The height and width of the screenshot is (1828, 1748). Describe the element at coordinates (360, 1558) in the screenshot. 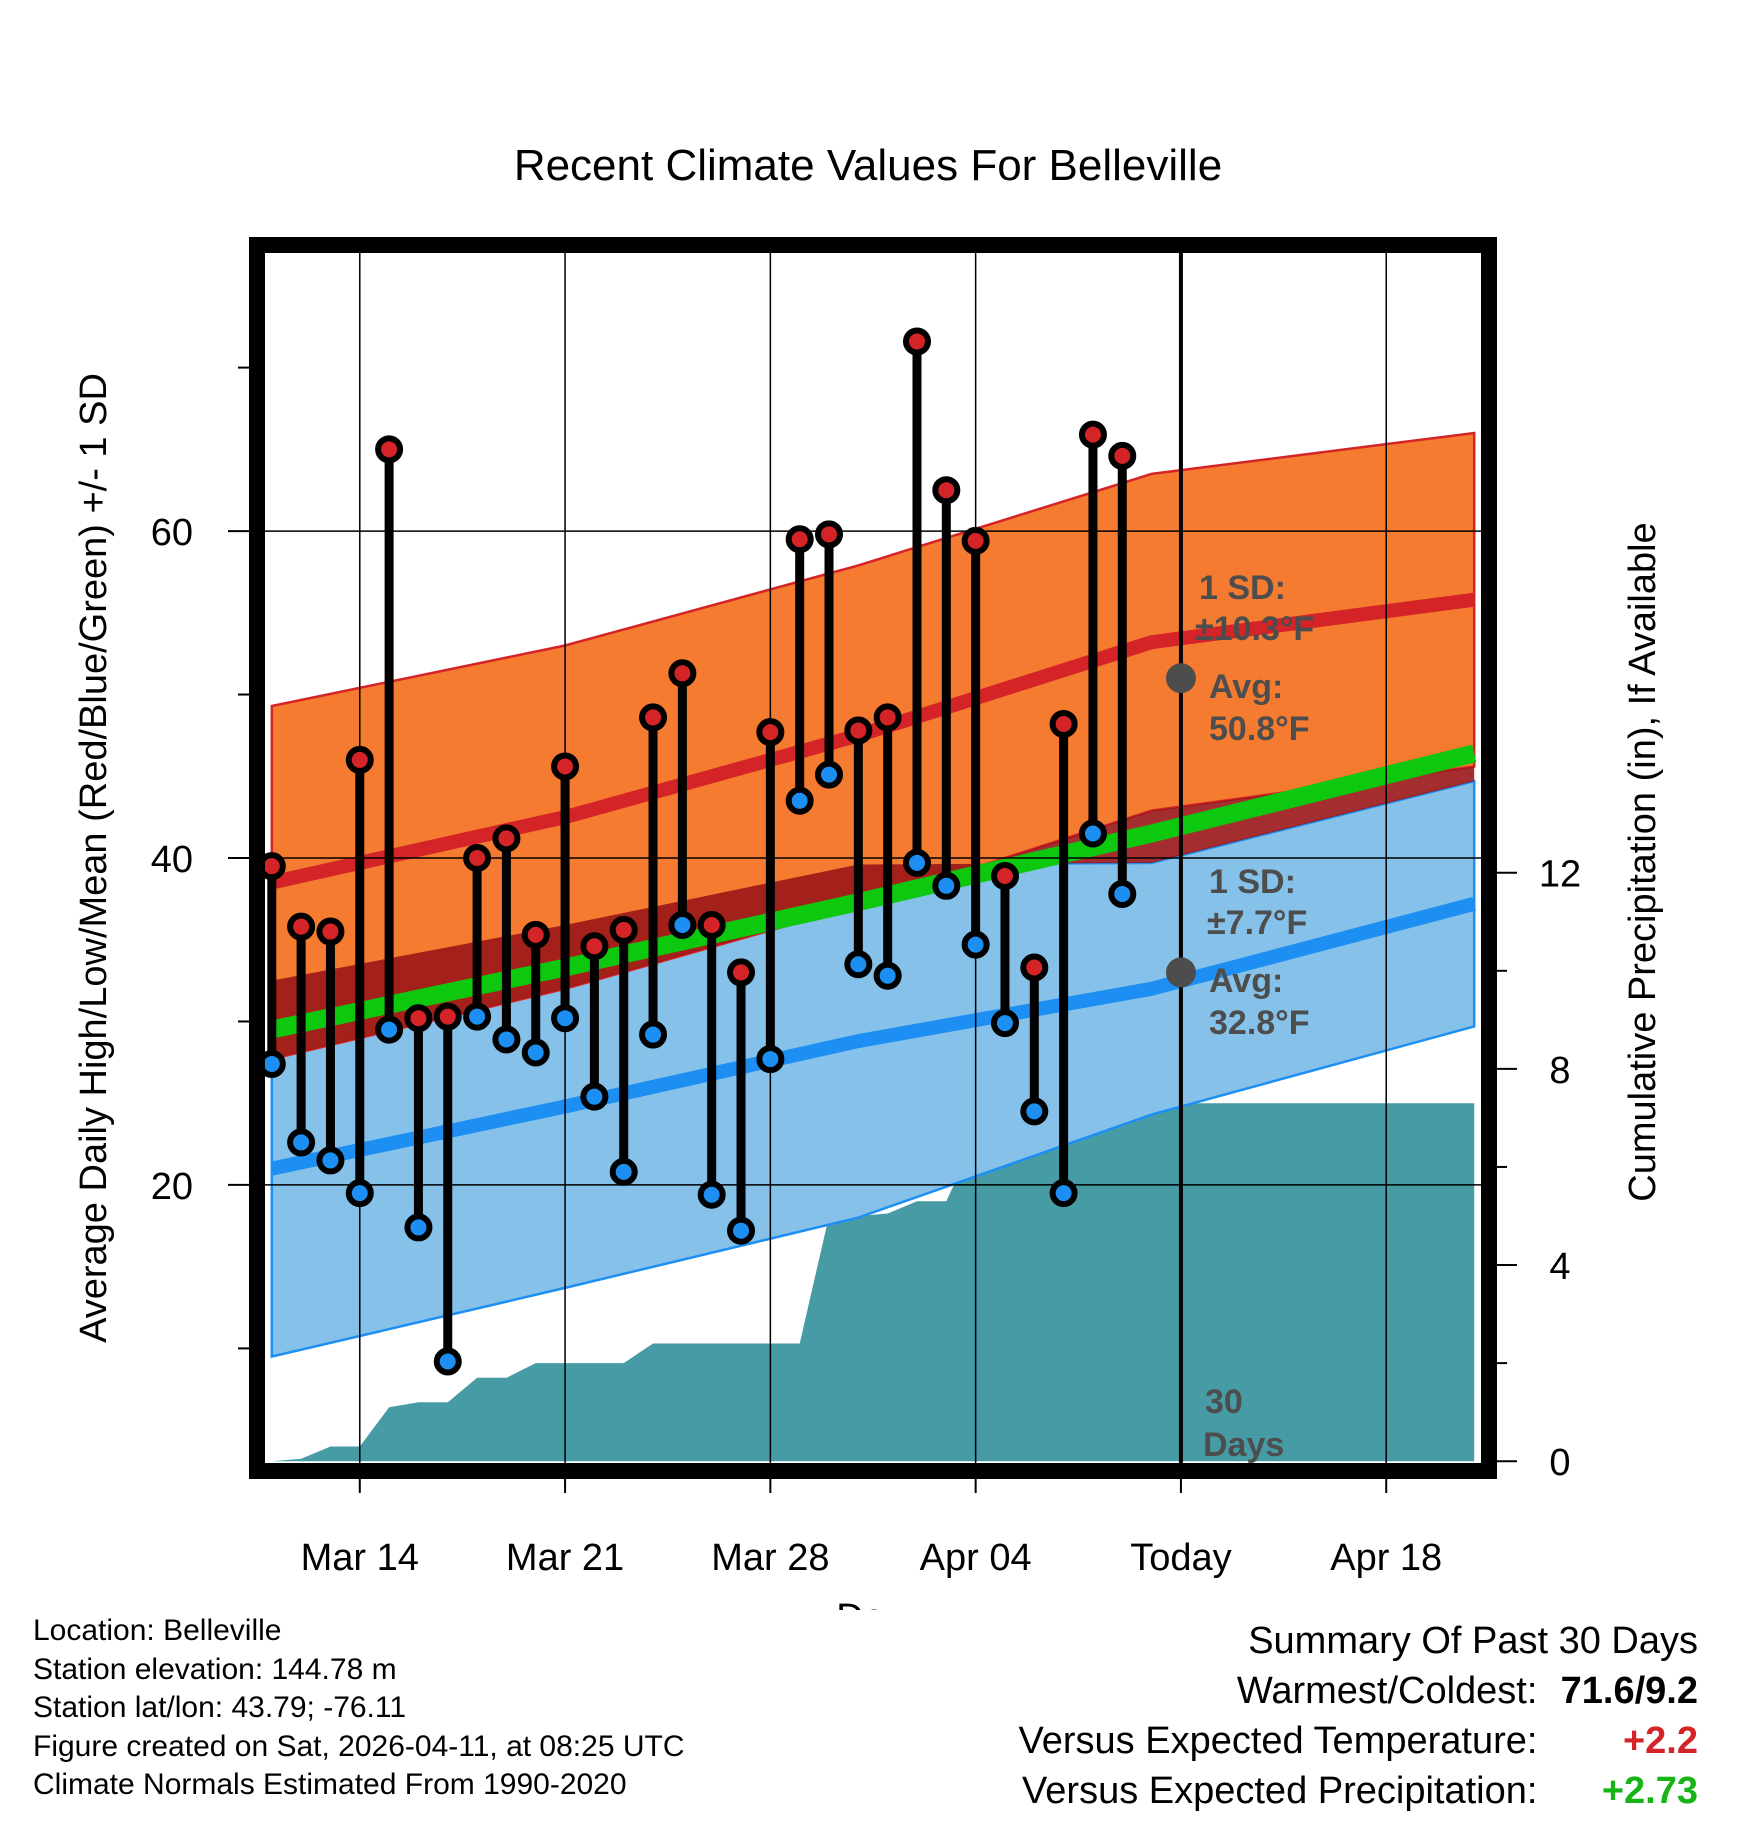

I see `x-tick-label: Mar 14` at that location.